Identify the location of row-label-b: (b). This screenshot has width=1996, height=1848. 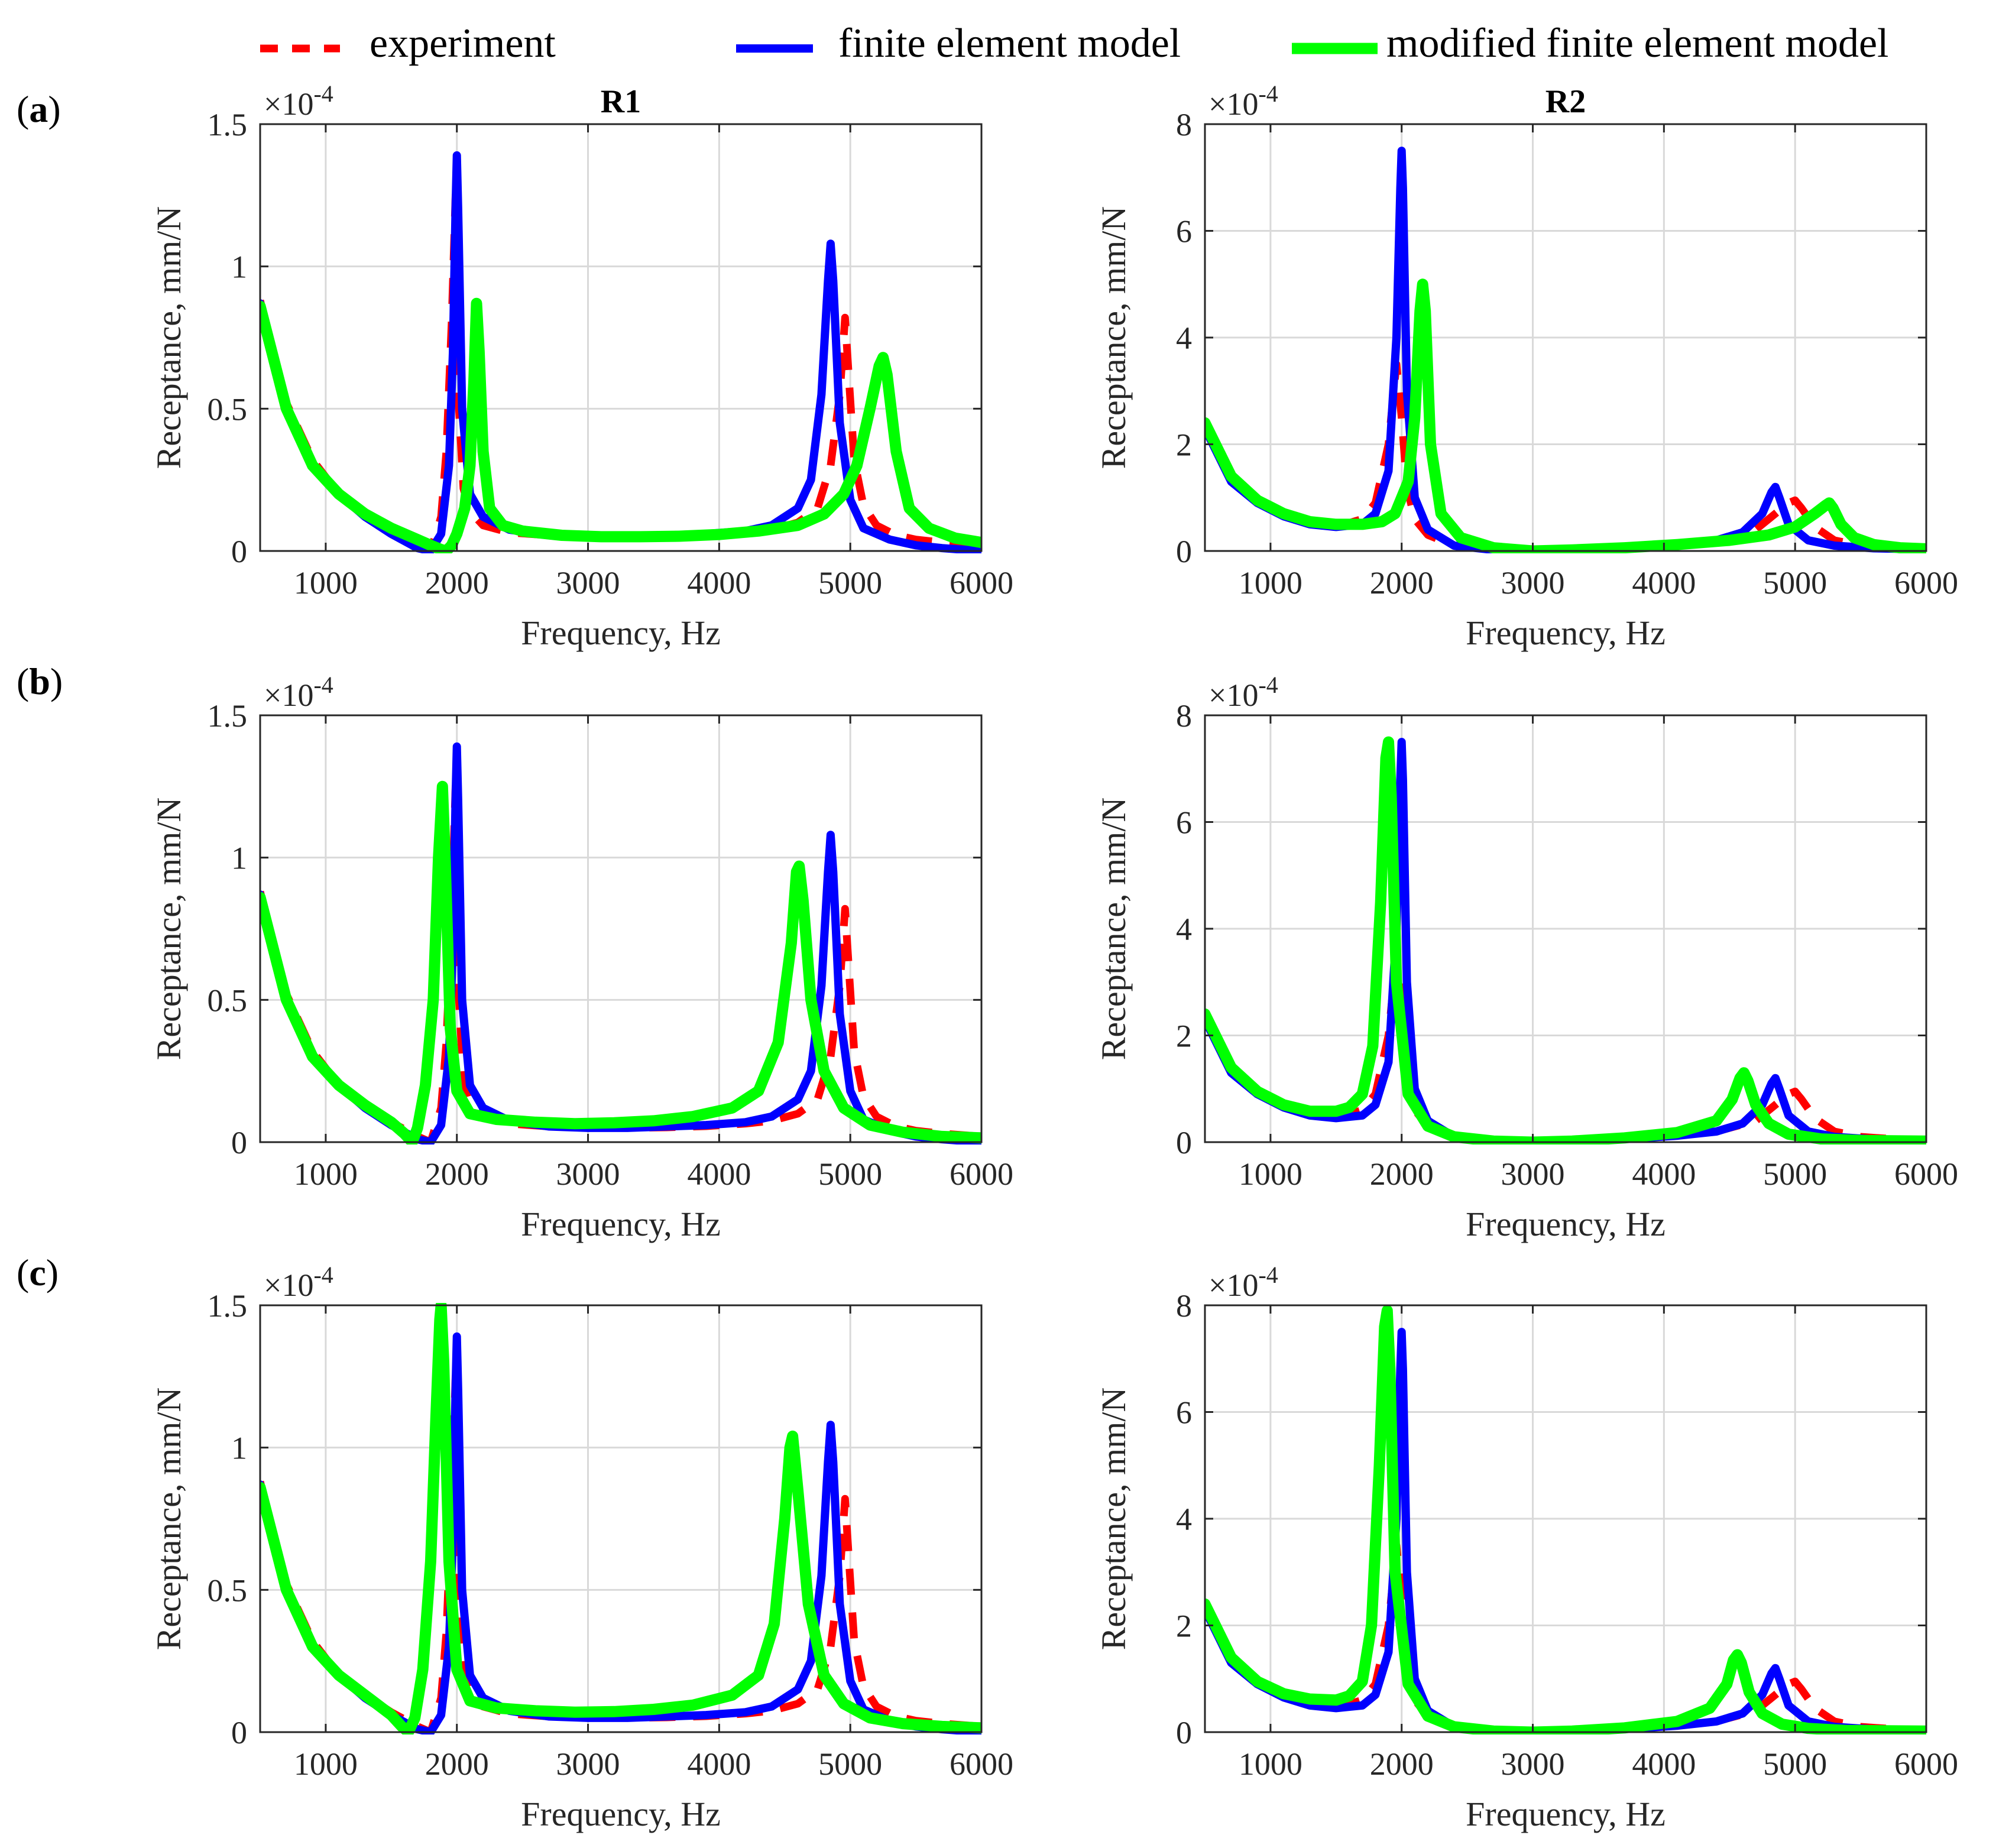
(40, 681).